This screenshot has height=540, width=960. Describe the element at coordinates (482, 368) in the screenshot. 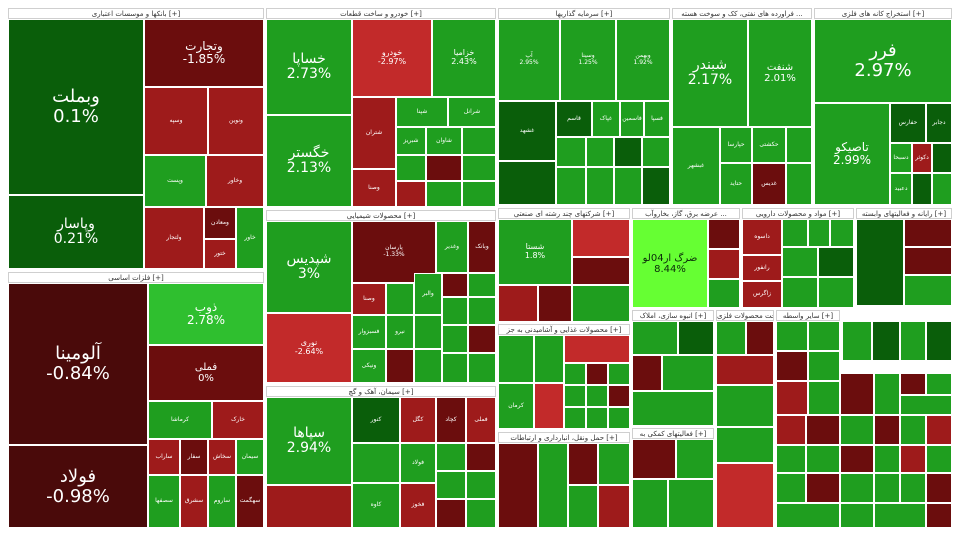

I see `tile-chem-s` at that location.